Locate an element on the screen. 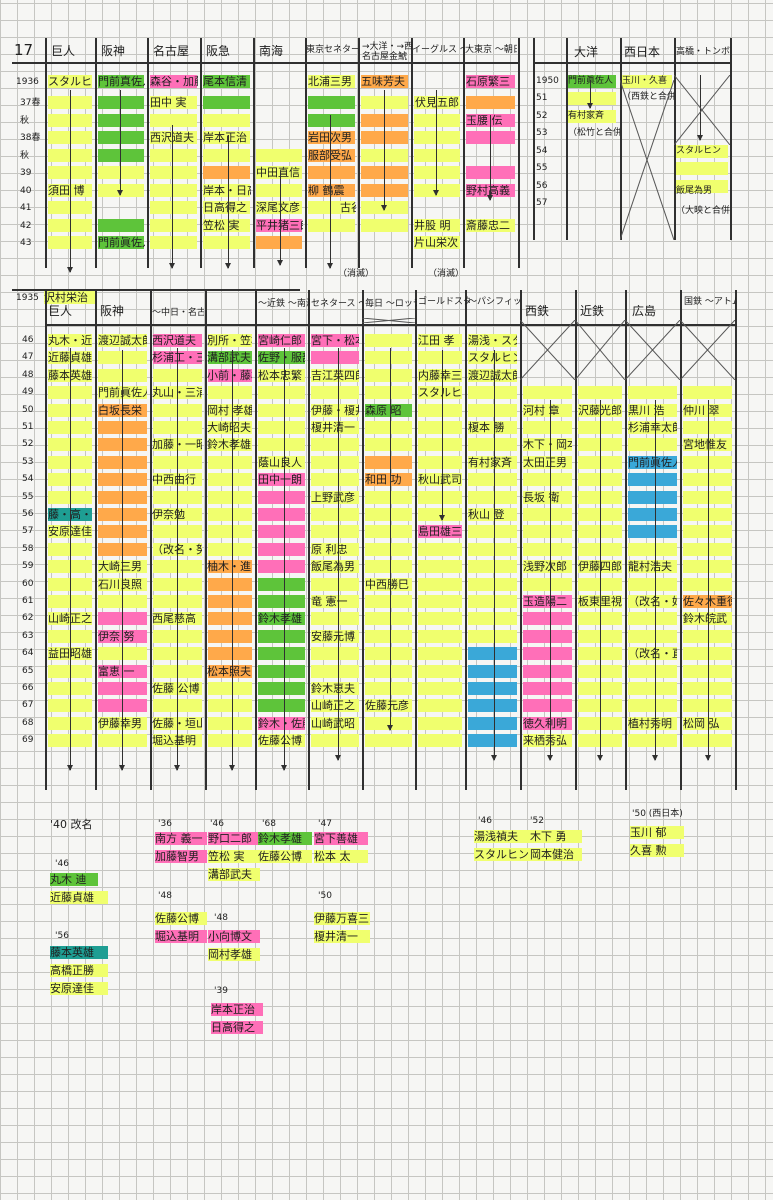 This screenshot has height=1200, width=773. footnote-name: 久喜 勲 is located at coordinates (648, 850).